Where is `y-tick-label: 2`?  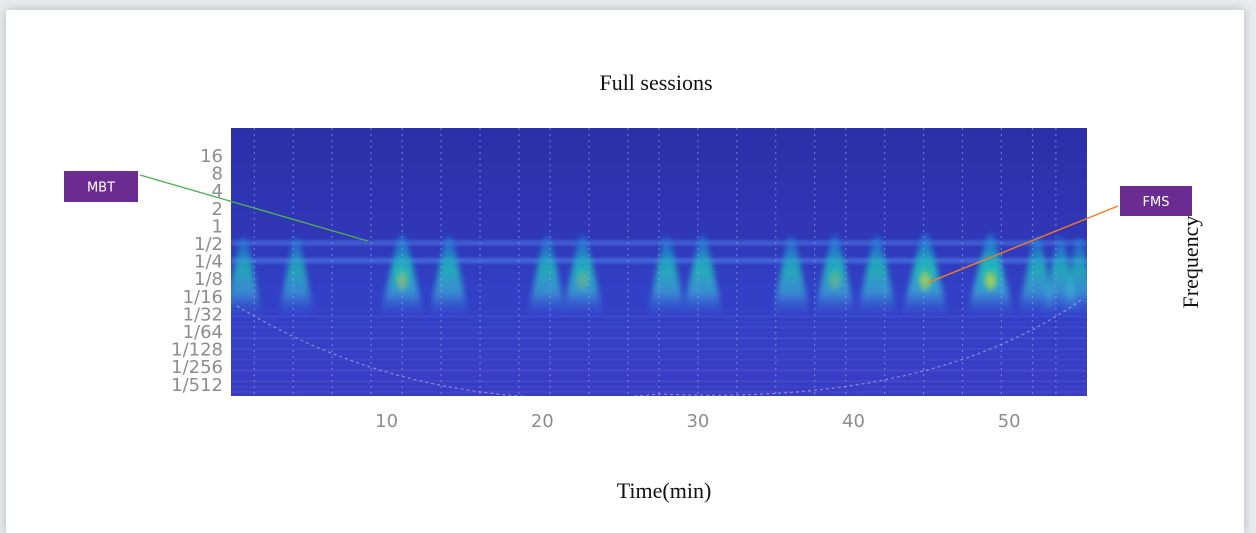 y-tick-label: 2 is located at coordinates (217, 209).